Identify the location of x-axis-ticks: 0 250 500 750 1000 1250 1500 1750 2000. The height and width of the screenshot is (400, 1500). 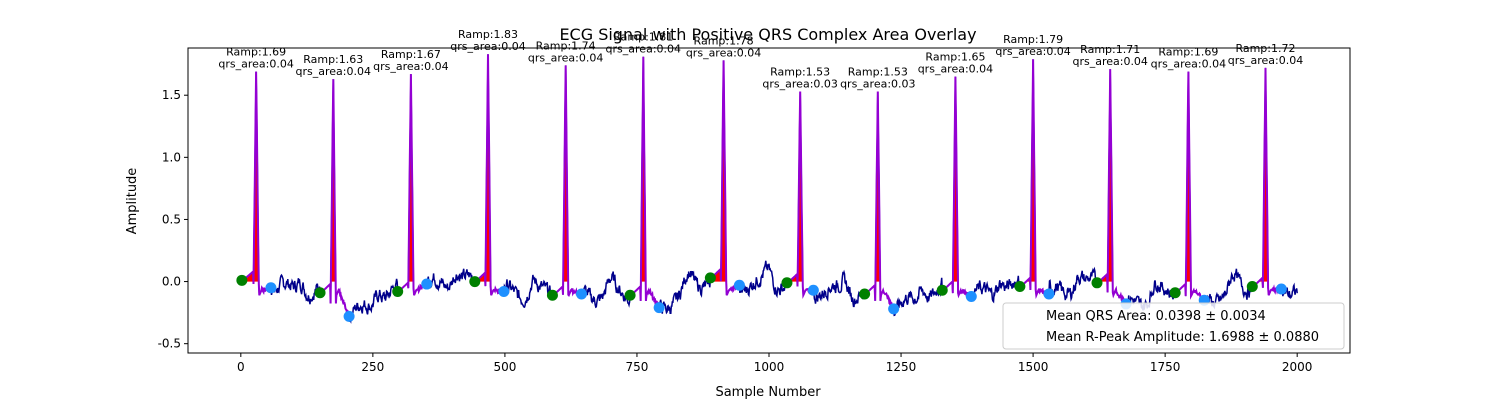
(774, 363).